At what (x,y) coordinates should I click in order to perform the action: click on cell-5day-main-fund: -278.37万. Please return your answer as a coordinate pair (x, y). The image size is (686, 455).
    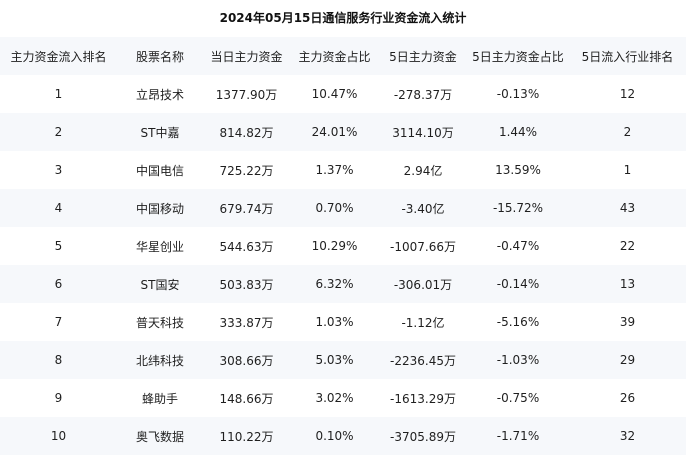
    Looking at the image, I should click on (423, 94).